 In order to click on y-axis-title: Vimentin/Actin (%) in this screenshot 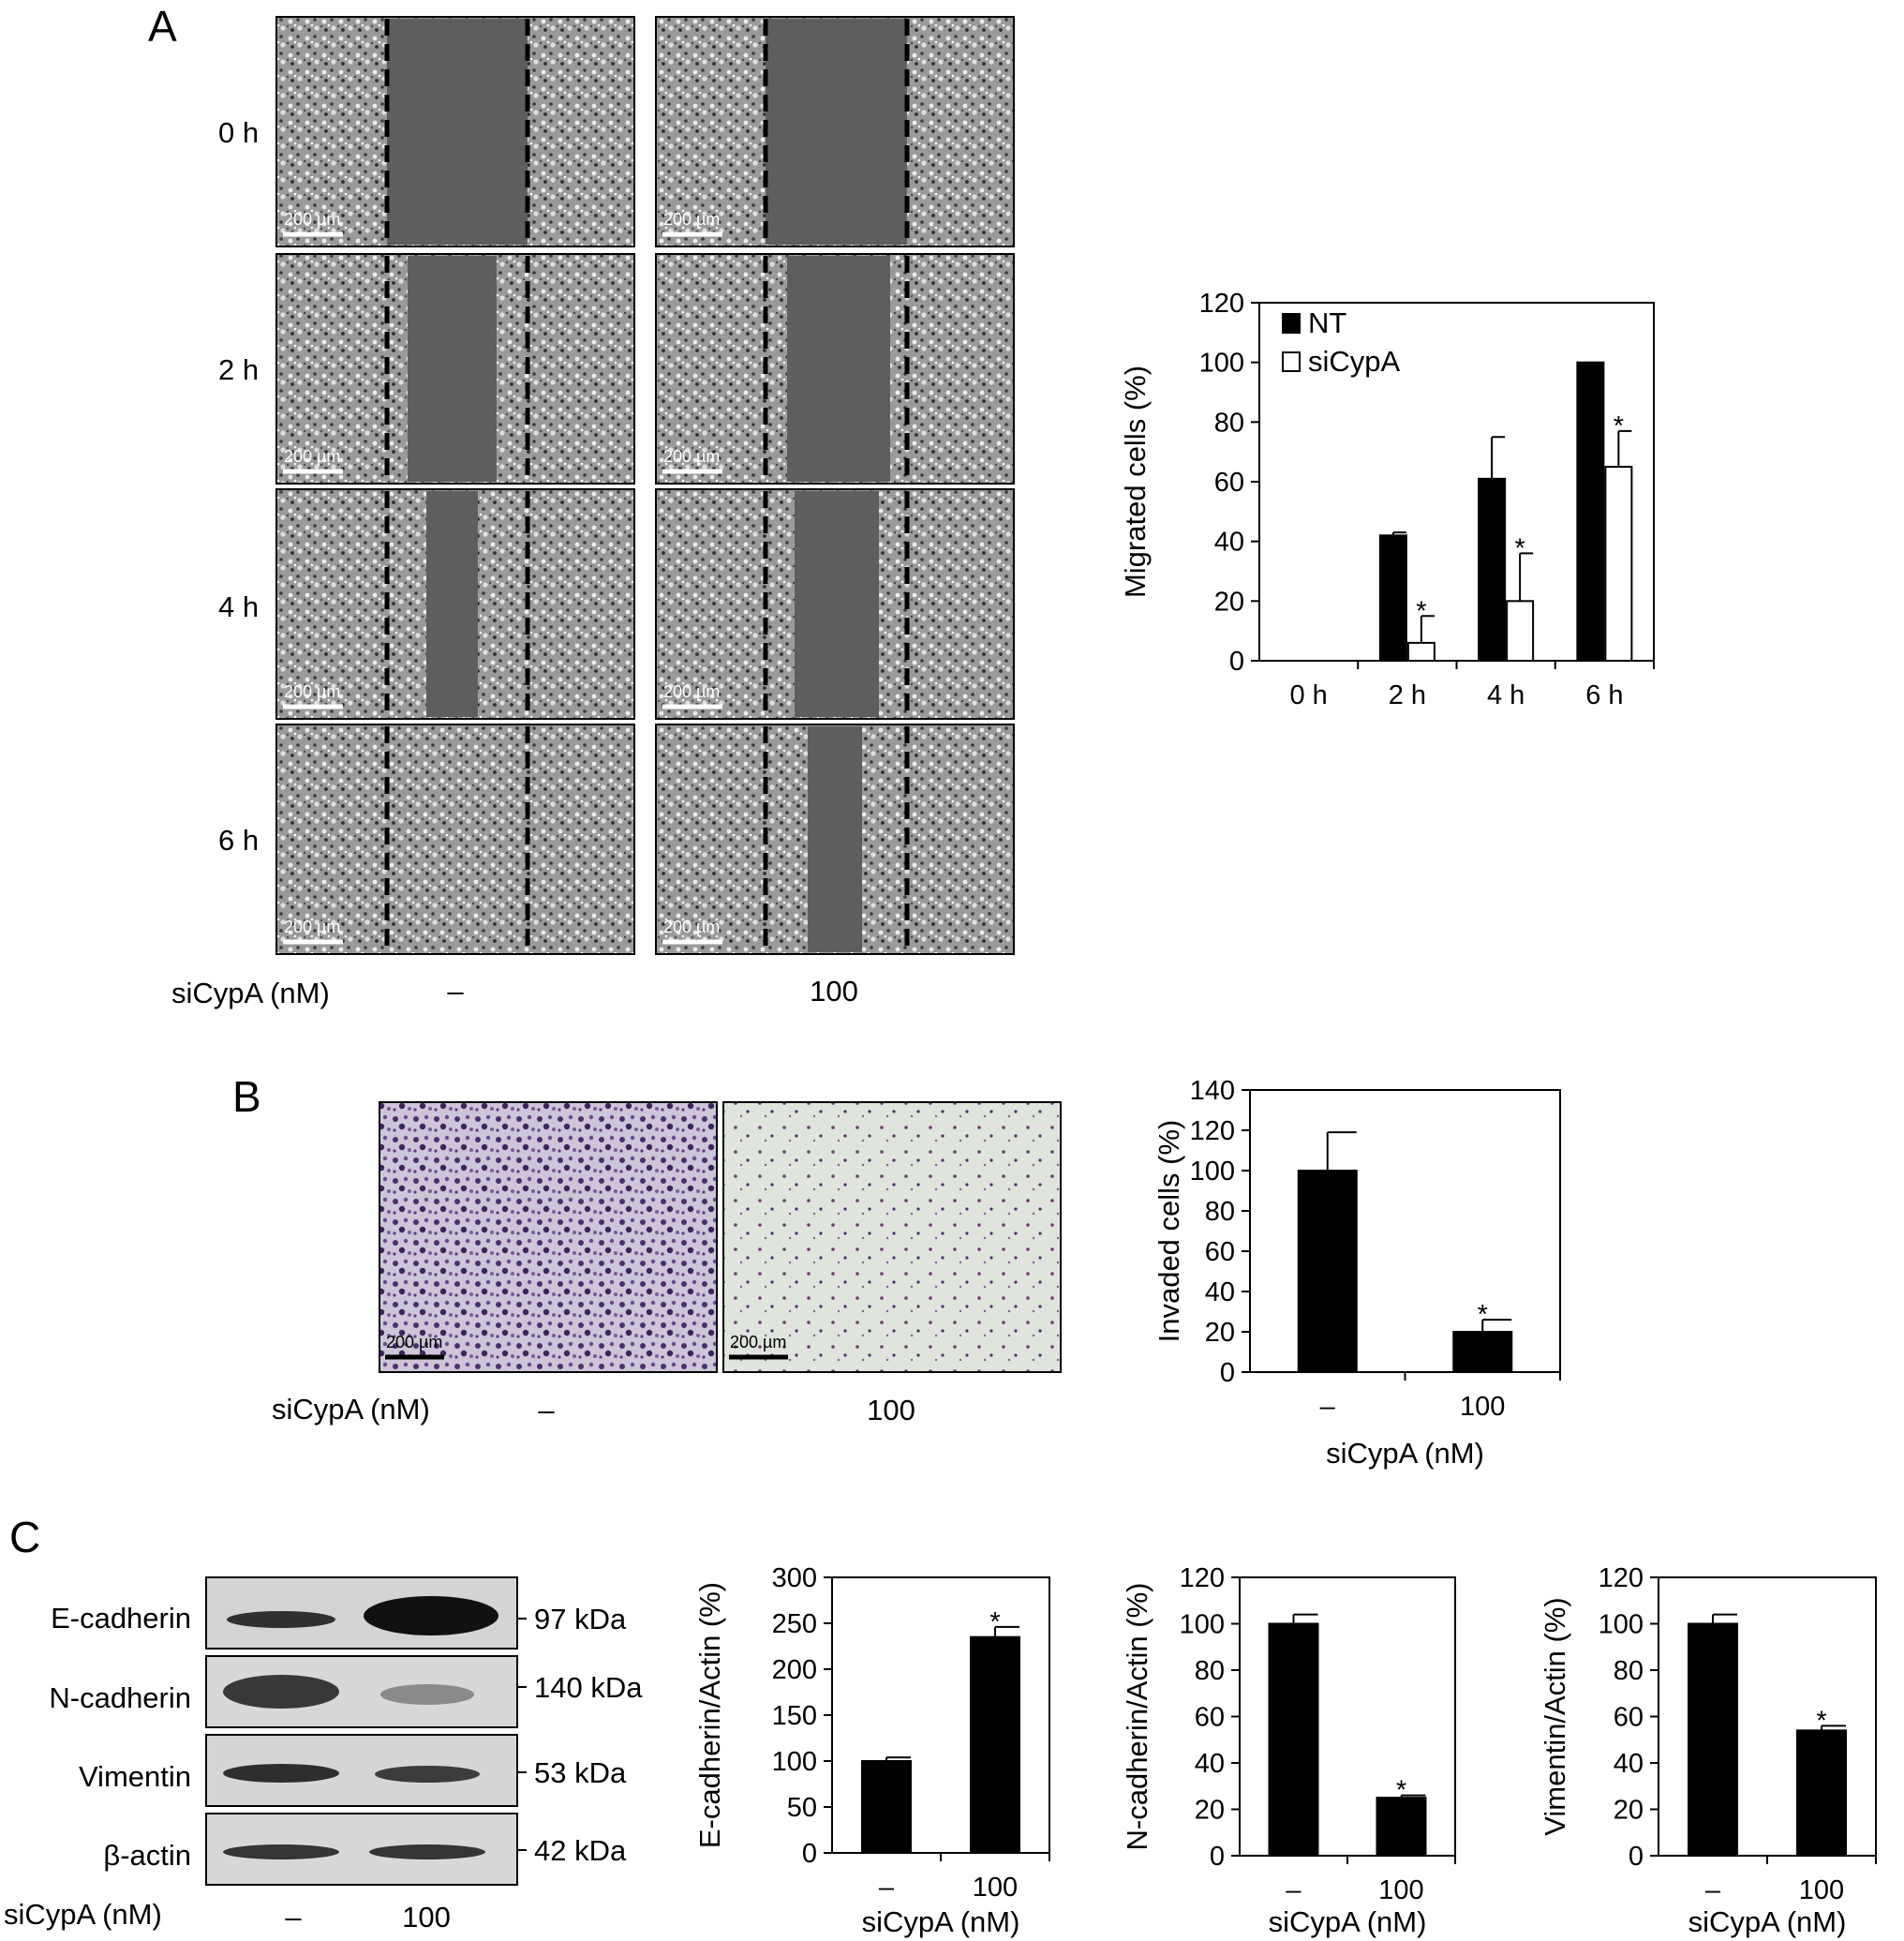, I will do `click(1555, 1716)`.